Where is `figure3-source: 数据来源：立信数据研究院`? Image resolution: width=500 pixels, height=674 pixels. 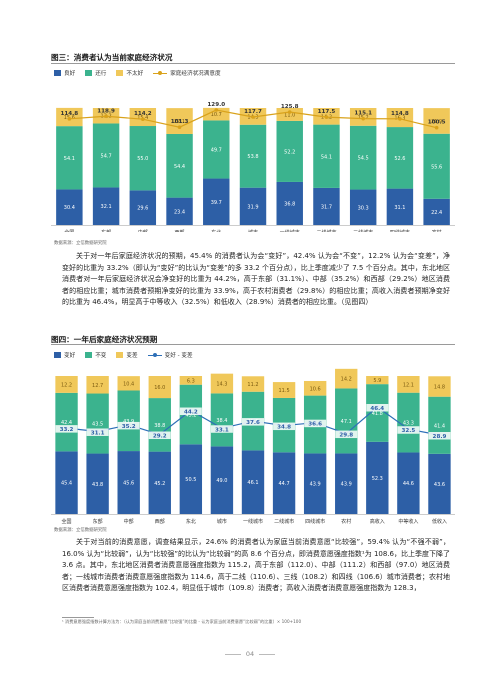
figure3-source: 数据来源：立信数据研究院 is located at coordinates (80, 243).